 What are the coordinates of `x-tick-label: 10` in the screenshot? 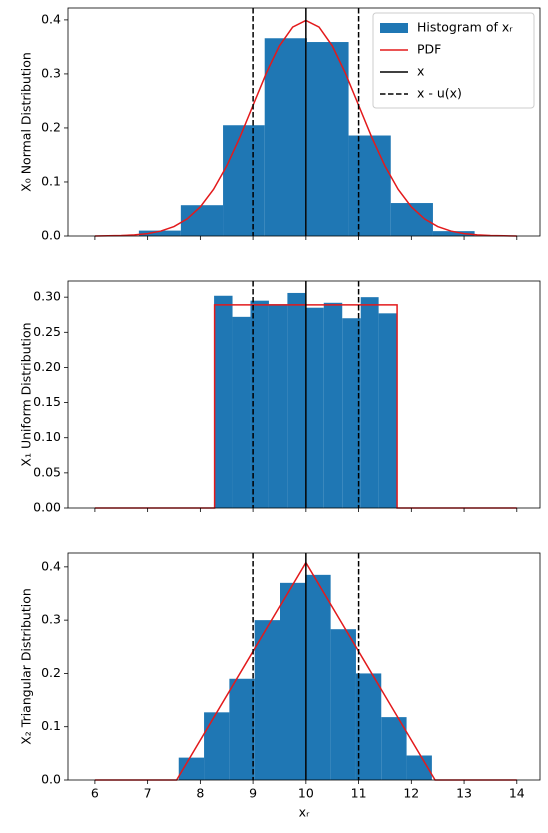 It's located at (306, 793).